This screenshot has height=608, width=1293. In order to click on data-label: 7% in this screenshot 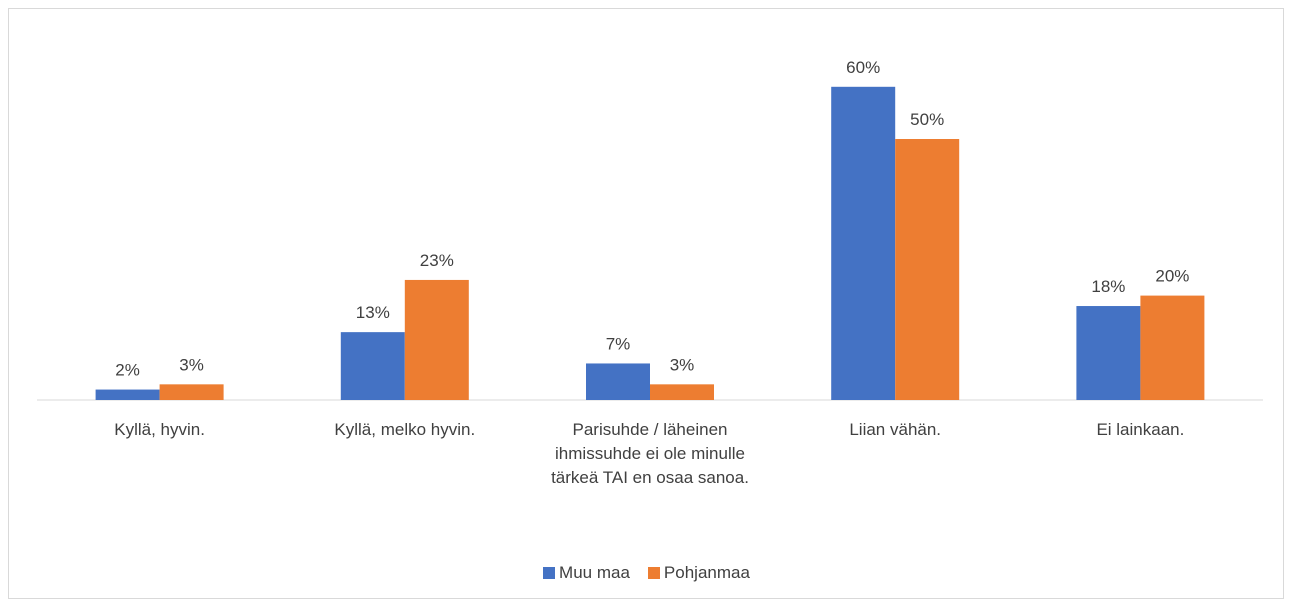, I will do `click(618, 343)`.